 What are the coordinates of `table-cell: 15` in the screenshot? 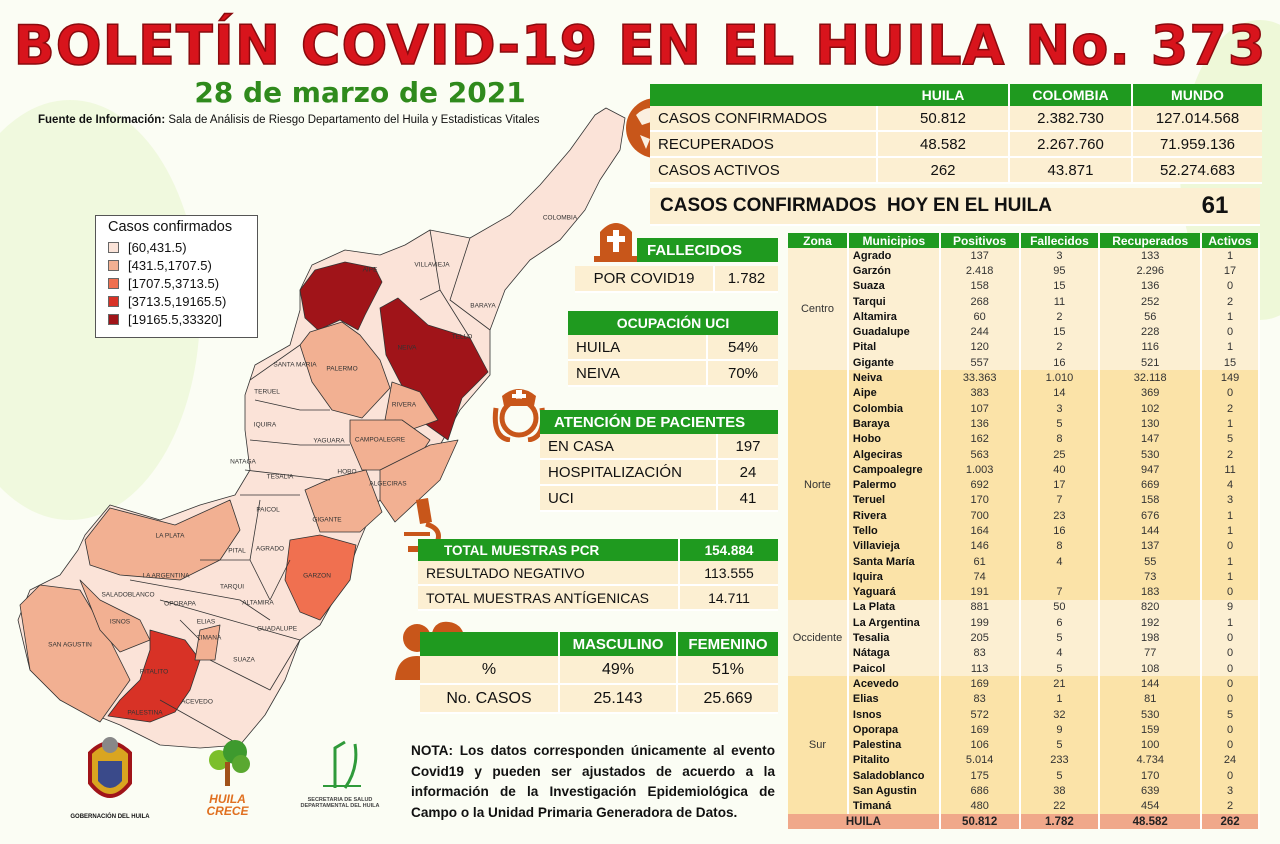 It's located at (1060, 286).